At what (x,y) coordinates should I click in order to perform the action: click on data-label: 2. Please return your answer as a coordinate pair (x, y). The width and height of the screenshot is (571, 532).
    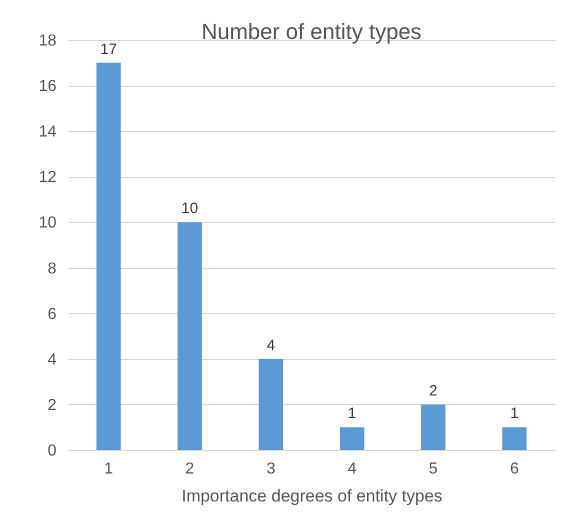
    Looking at the image, I should click on (433, 391).